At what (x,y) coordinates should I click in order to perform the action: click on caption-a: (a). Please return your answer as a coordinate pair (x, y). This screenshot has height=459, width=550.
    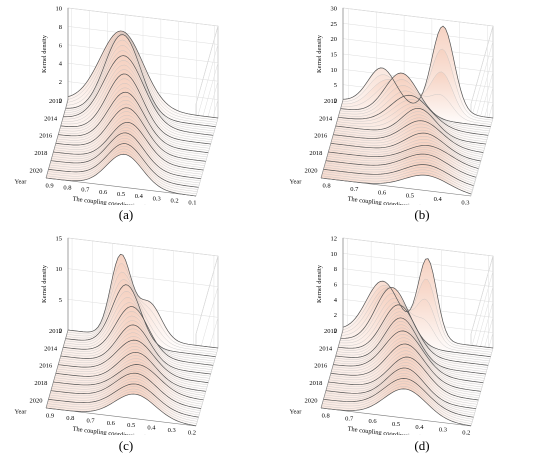
    Looking at the image, I should click on (126, 214).